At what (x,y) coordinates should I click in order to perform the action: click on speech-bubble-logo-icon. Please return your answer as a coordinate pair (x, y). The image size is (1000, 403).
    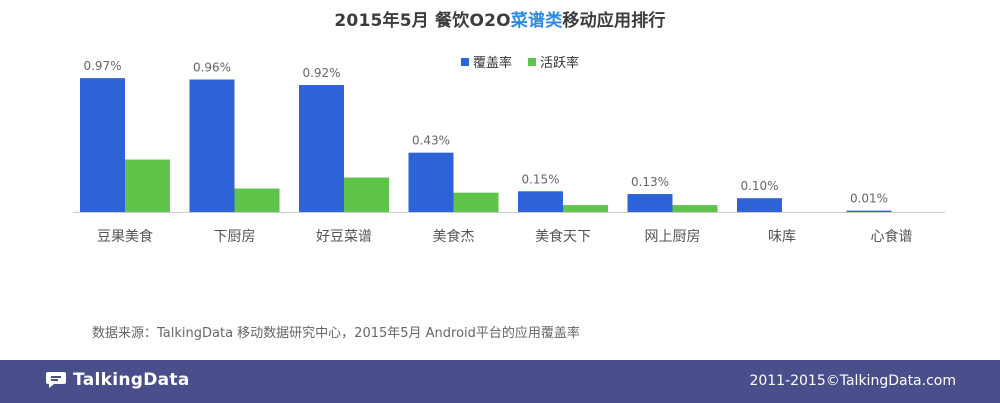
    Looking at the image, I should click on (56, 380).